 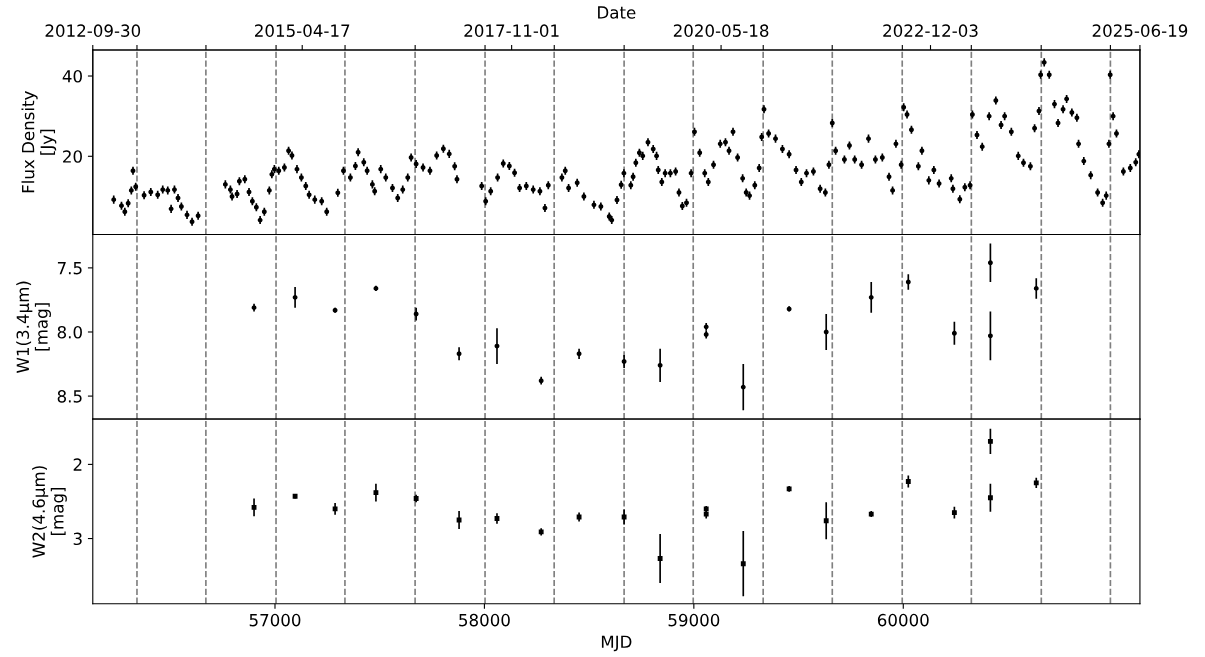 What do you see at coordinates (721, 30) in the screenshot?
I see `x2-tick-label: 2020-05-18` at bounding box center [721, 30].